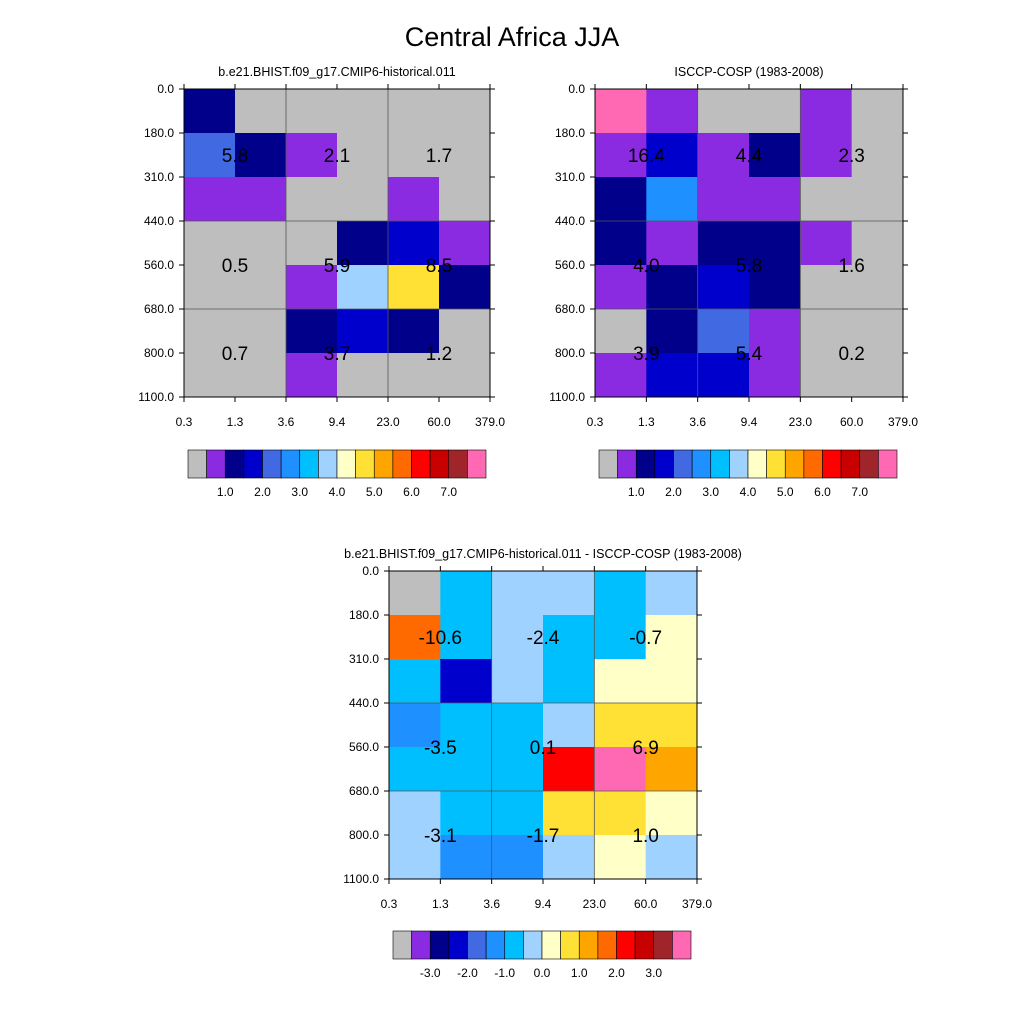 Image resolution: width=1024 pixels, height=1024 pixels. I want to click on panel-title: b.e21.BHIST.f09_g17.CMIP6-historical.011, so click(336, 72).